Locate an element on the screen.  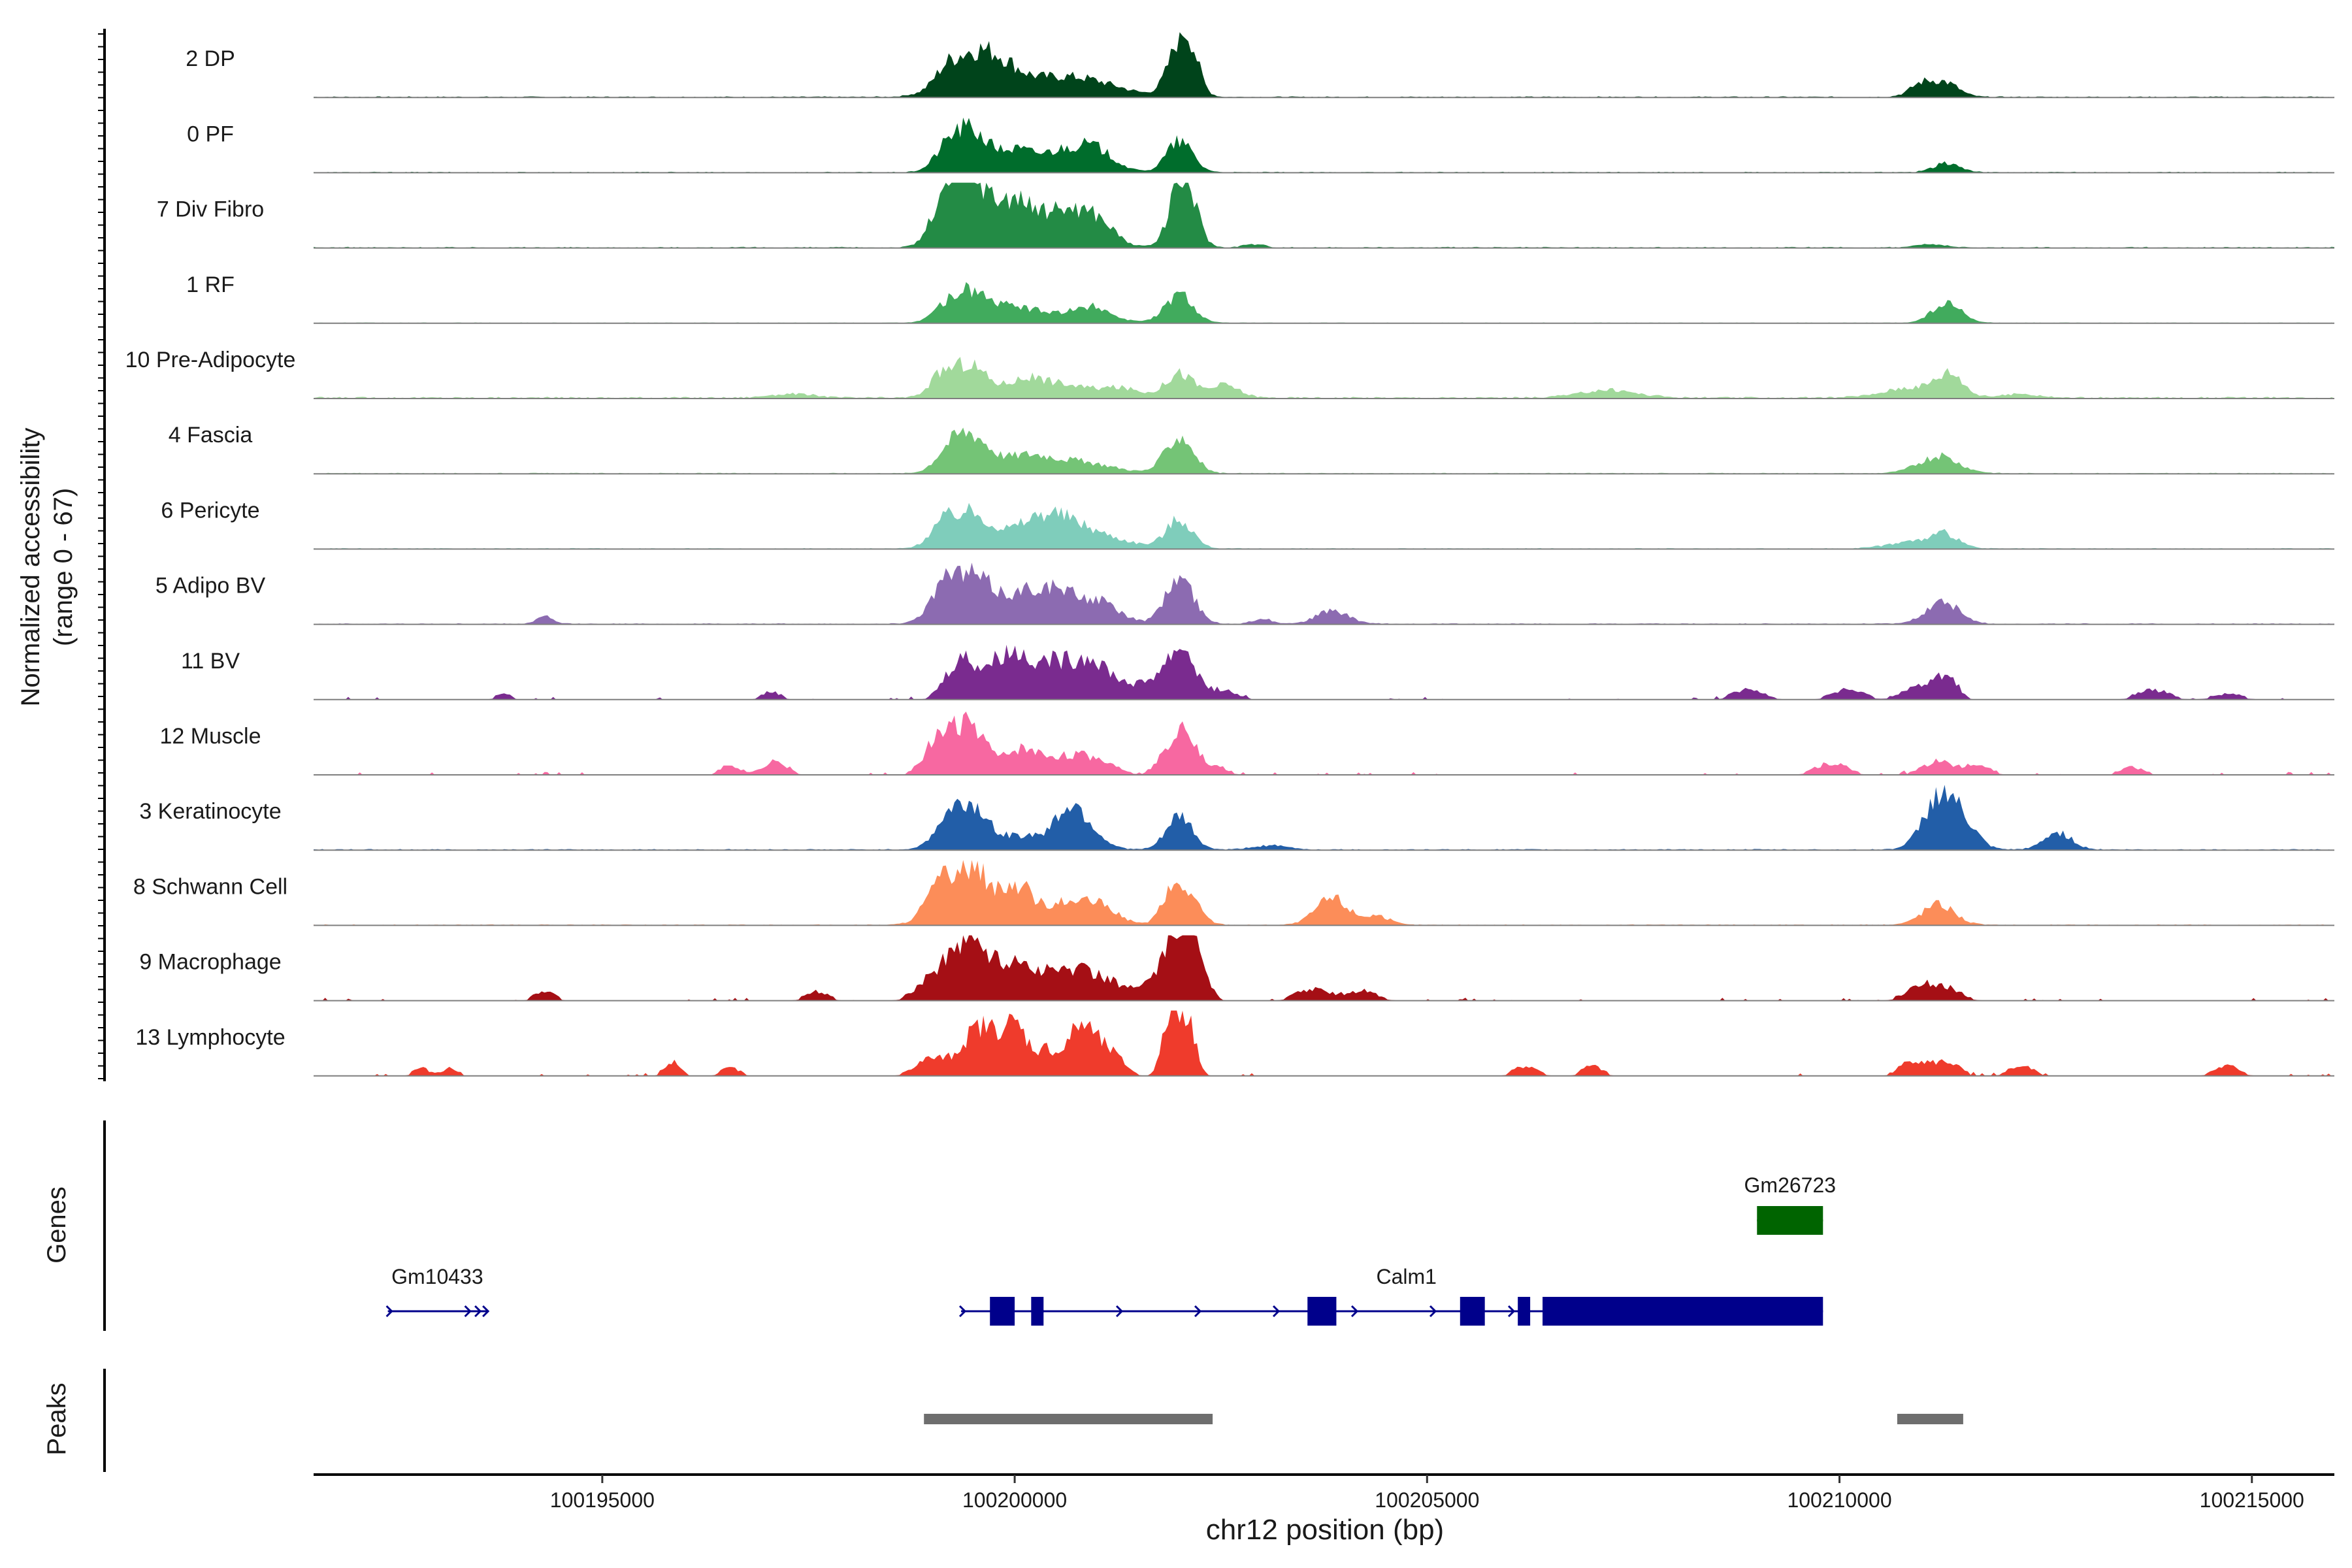
gene-label: Gm10433 is located at coordinates (437, 1276).